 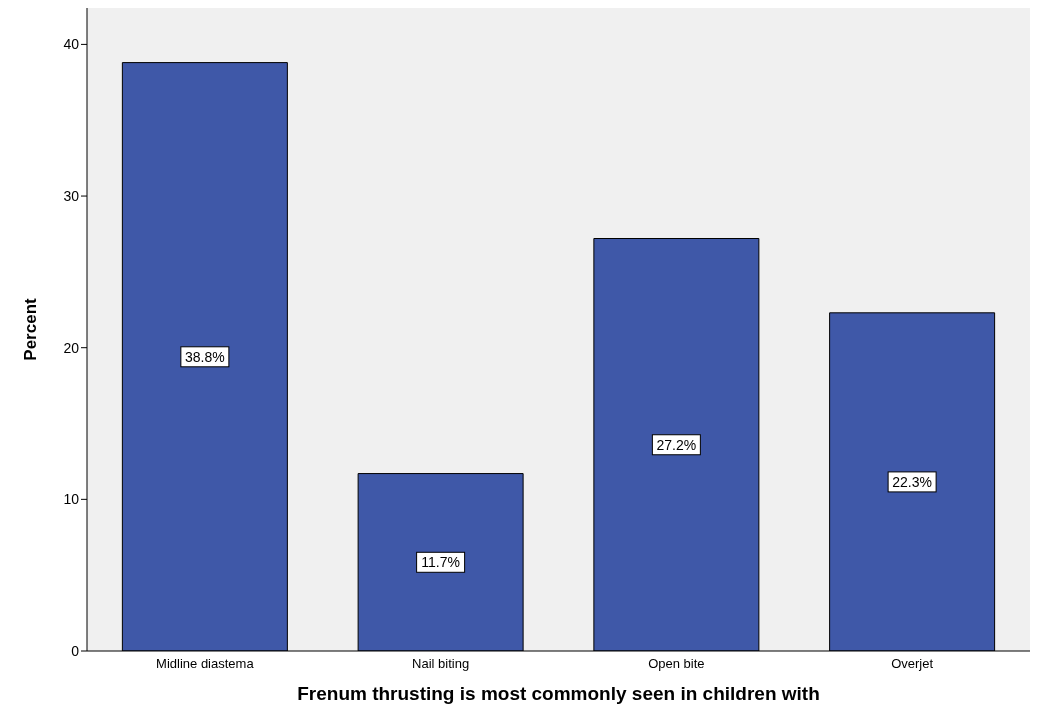 I want to click on x-tick-label: Midline diastema, so click(x=205, y=664).